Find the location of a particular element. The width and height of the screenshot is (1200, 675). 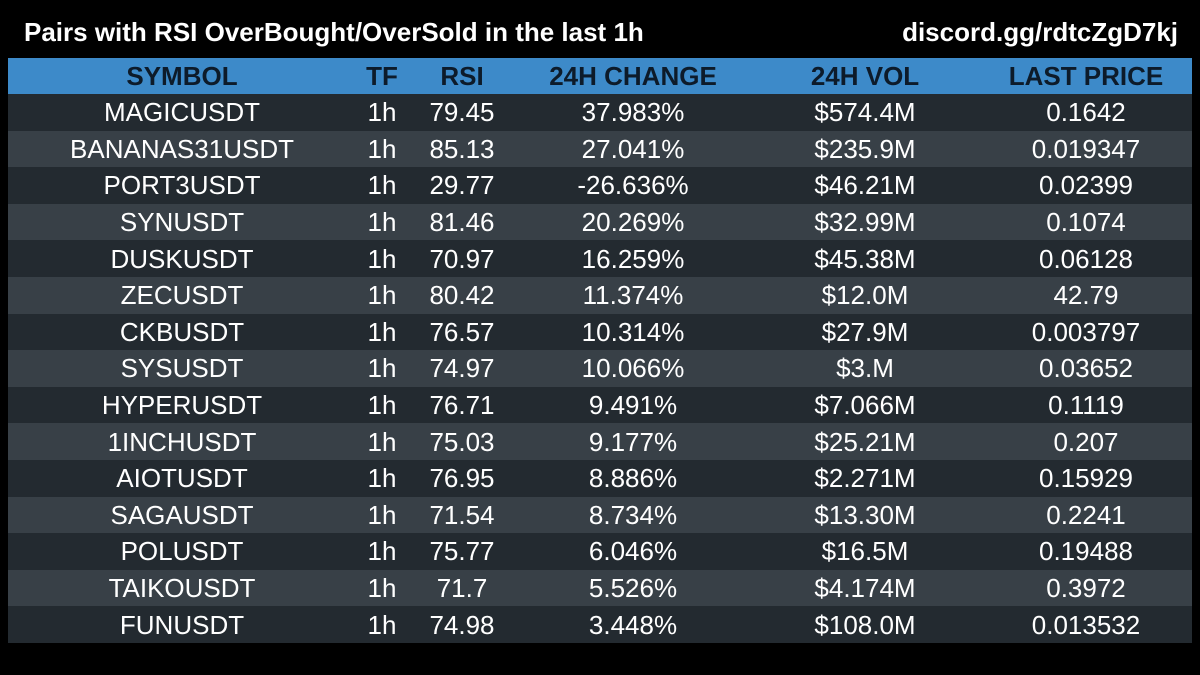

symbol-cell: MAGICUSDT is located at coordinates (182, 112).